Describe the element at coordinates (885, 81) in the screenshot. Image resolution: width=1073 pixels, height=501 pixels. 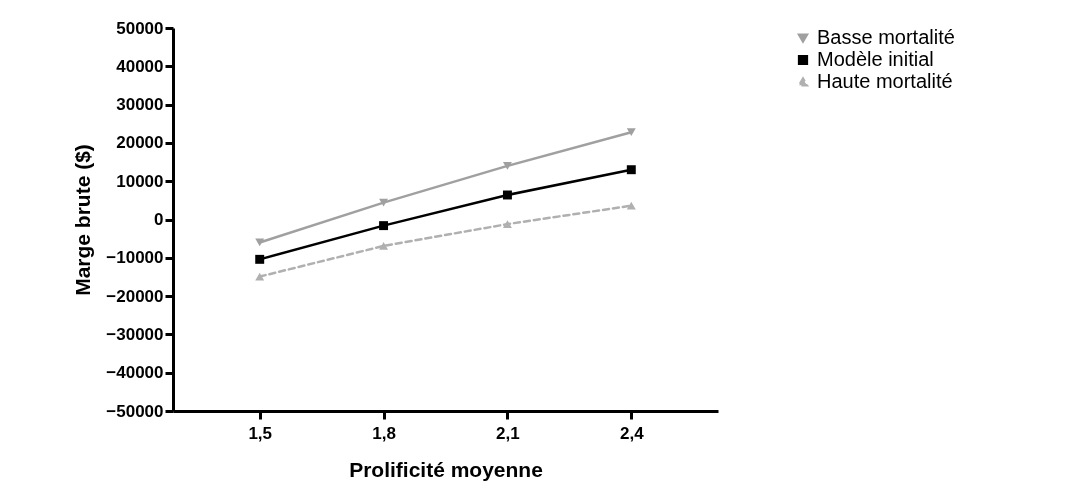
I see `legend-label: Haute mortalité` at that location.